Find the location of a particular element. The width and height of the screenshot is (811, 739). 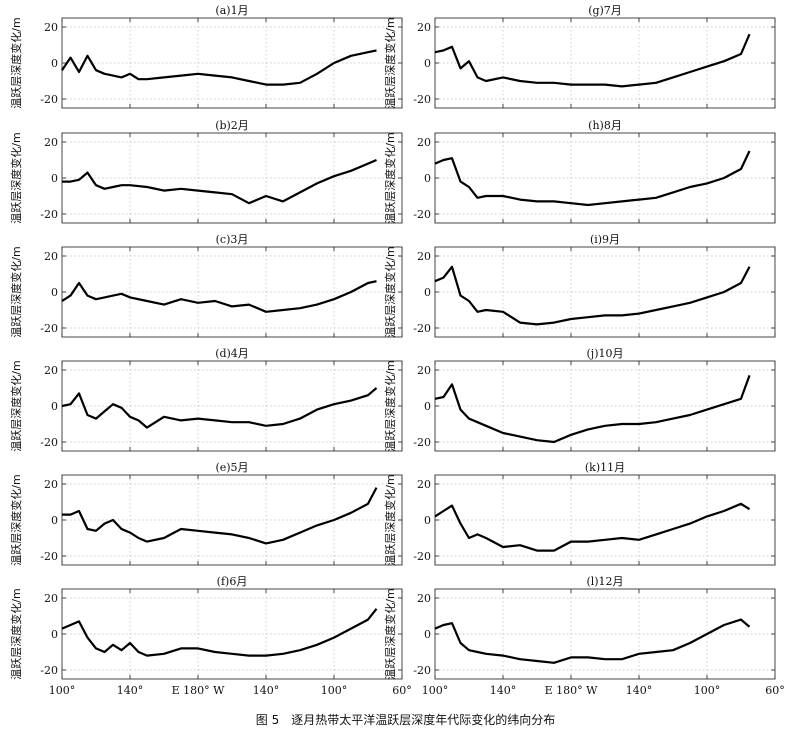

panel-12-ylabel: 温跃层深度变化/m is located at coordinates (390, 633).